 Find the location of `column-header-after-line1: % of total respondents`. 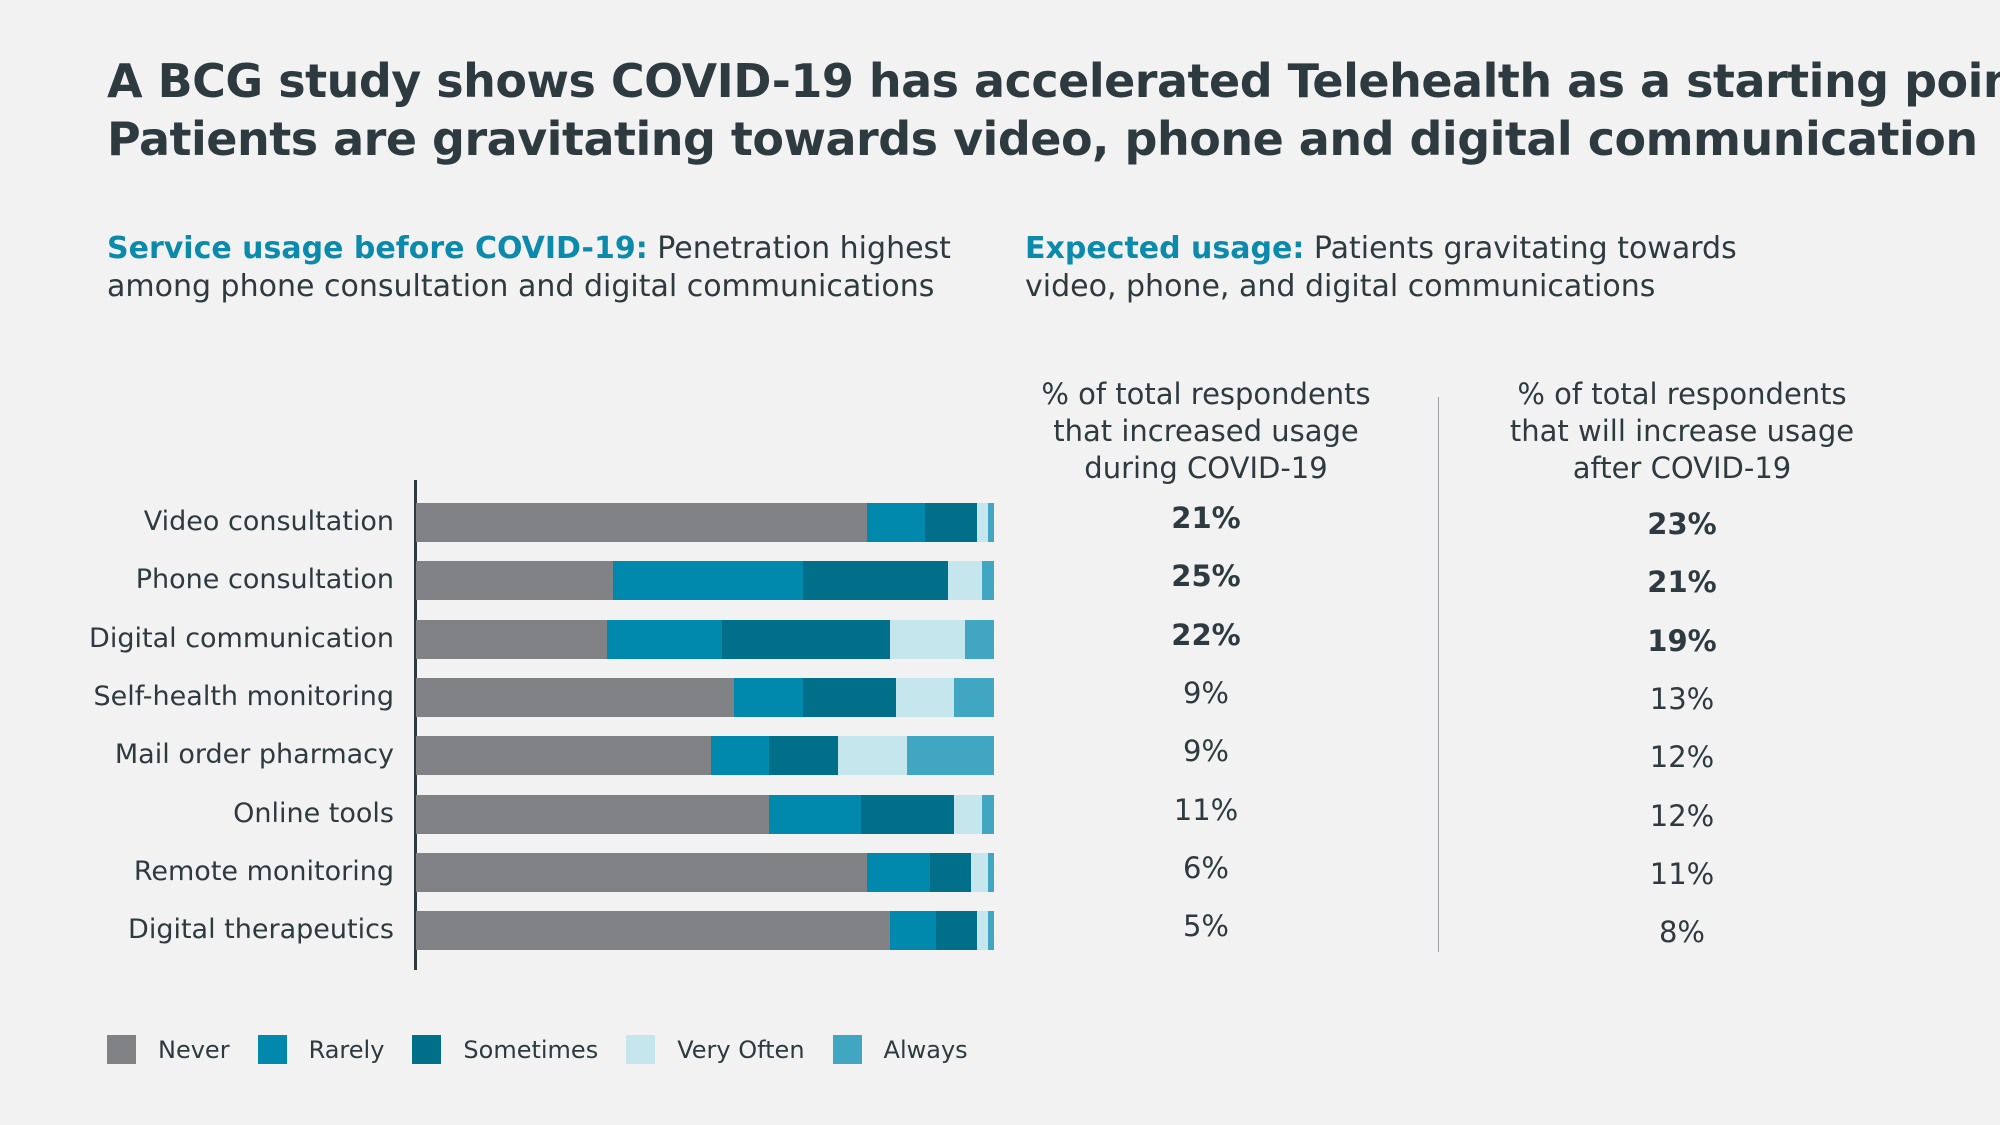

column-header-after-line1: % of total respondents is located at coordinates (1682, 394).